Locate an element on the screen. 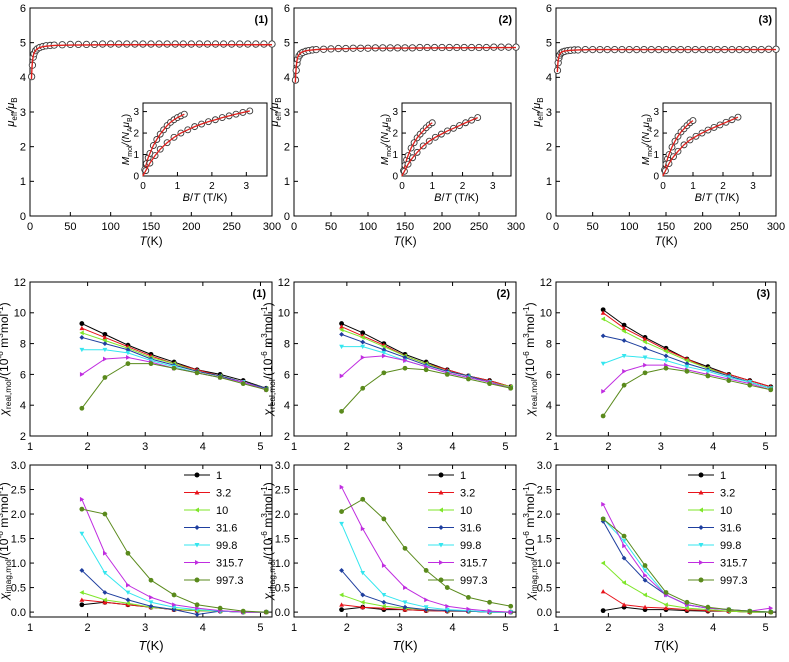 The height and width of the screenshot is (662, 789). x-tick-label: 250 is located at coordinates (479, 227).